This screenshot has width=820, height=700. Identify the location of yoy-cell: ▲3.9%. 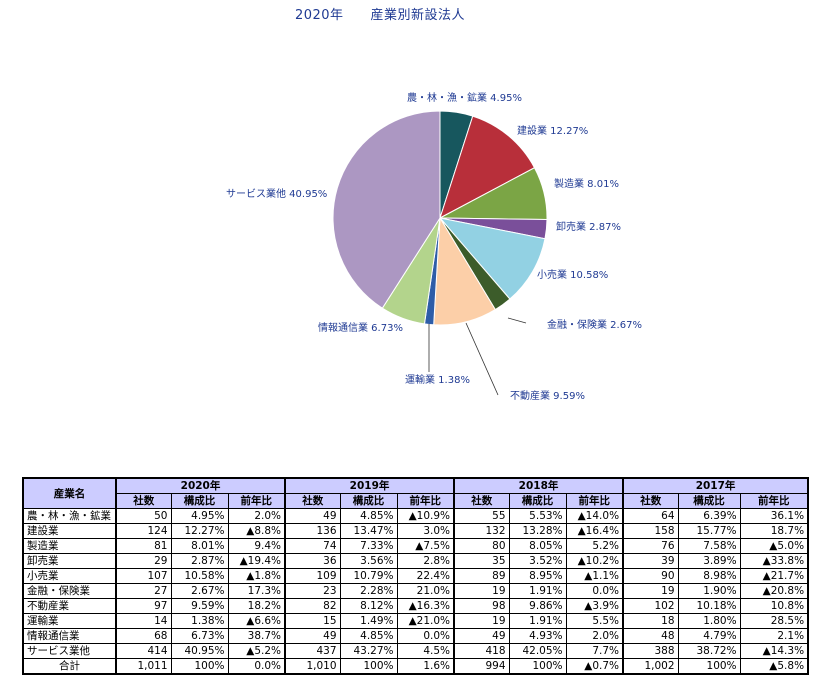
(595, 606).